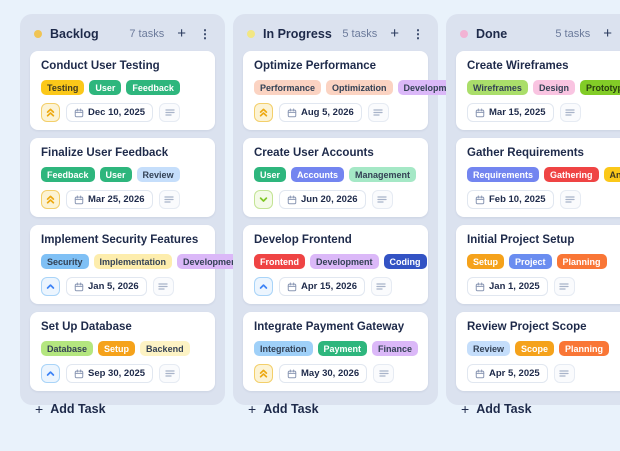  I want to click on tag: Integration, so click(283, 348).